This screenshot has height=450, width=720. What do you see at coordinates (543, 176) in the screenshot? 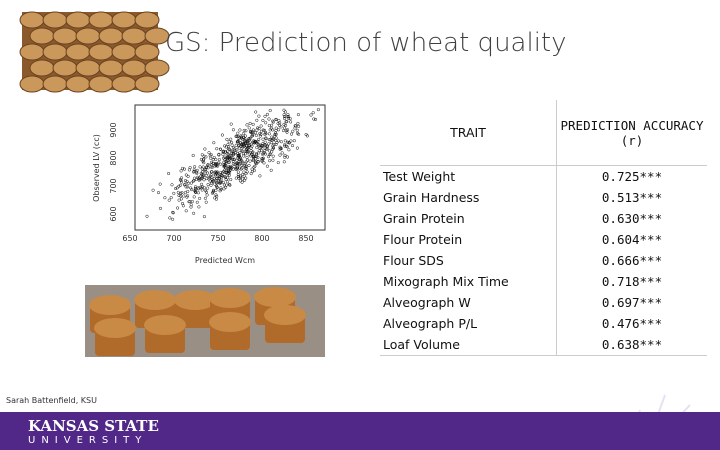
I see `table-row: Test Weight 0.725***` at bounding box center [543, 176].